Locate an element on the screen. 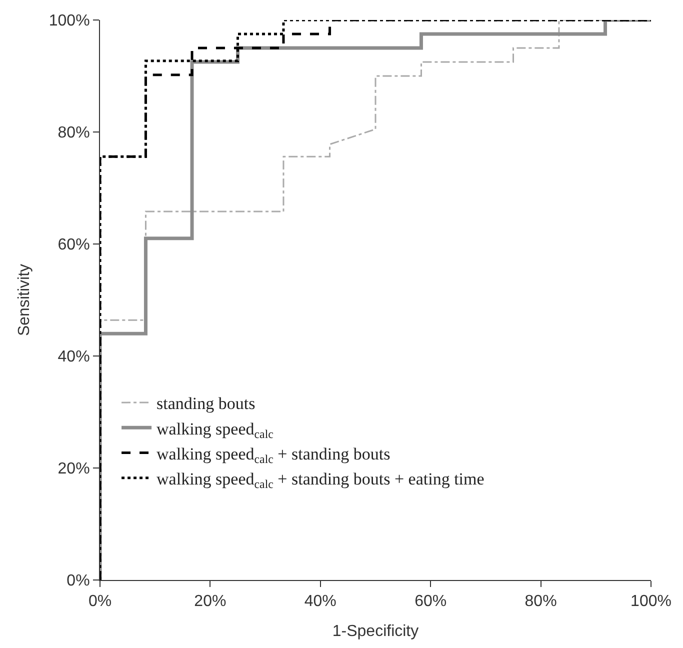  y-tick-label: 0% is located at coordinates (78, 581).